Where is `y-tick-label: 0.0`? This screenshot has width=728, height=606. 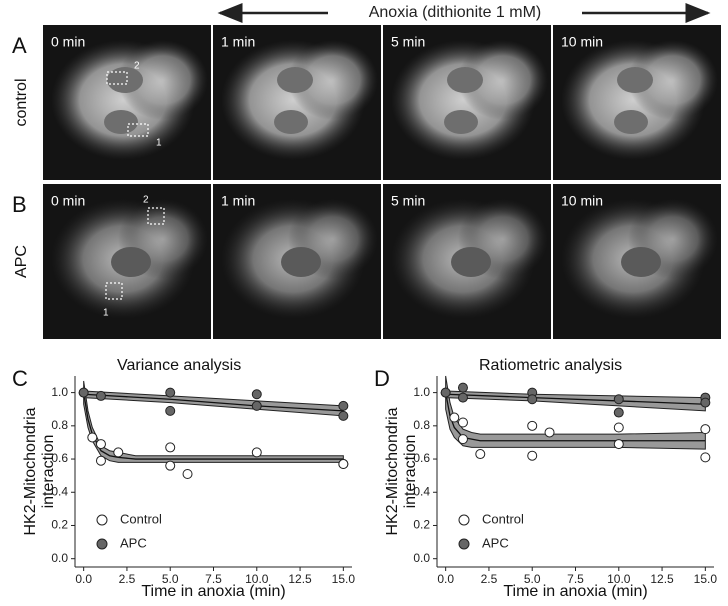
y-tick-label: 0.0 is located at coordinates (59, 558).